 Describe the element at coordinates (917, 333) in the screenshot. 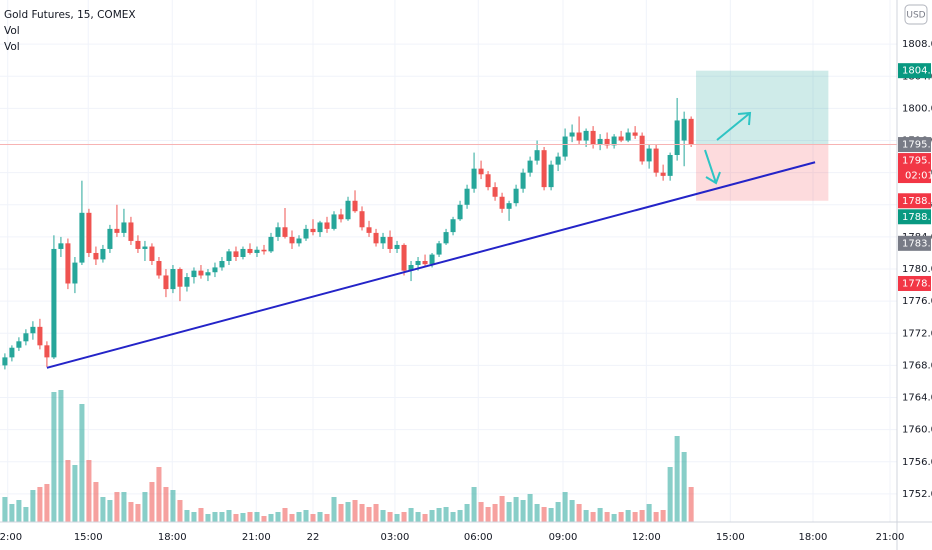

I see `y-tick-label: 1772.0` at that location.